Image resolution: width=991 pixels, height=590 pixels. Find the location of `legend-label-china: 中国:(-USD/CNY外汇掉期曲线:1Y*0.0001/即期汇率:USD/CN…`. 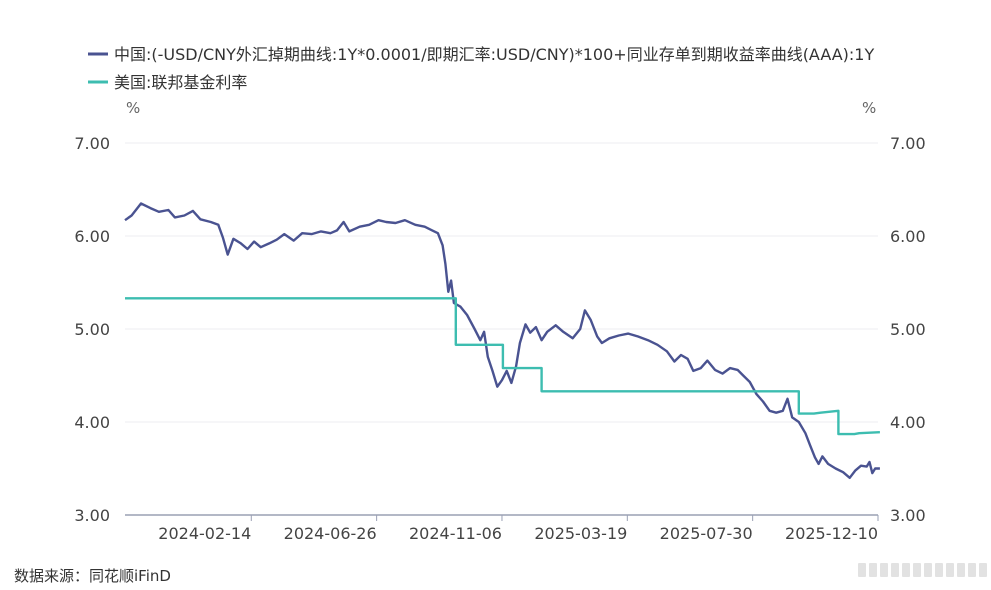

legend-label-china: 中国:(-USD/CNY外汇掉期曲线:1Y*0.0001/即期汇率:USD/CN… is located at coordinates (494, 54).